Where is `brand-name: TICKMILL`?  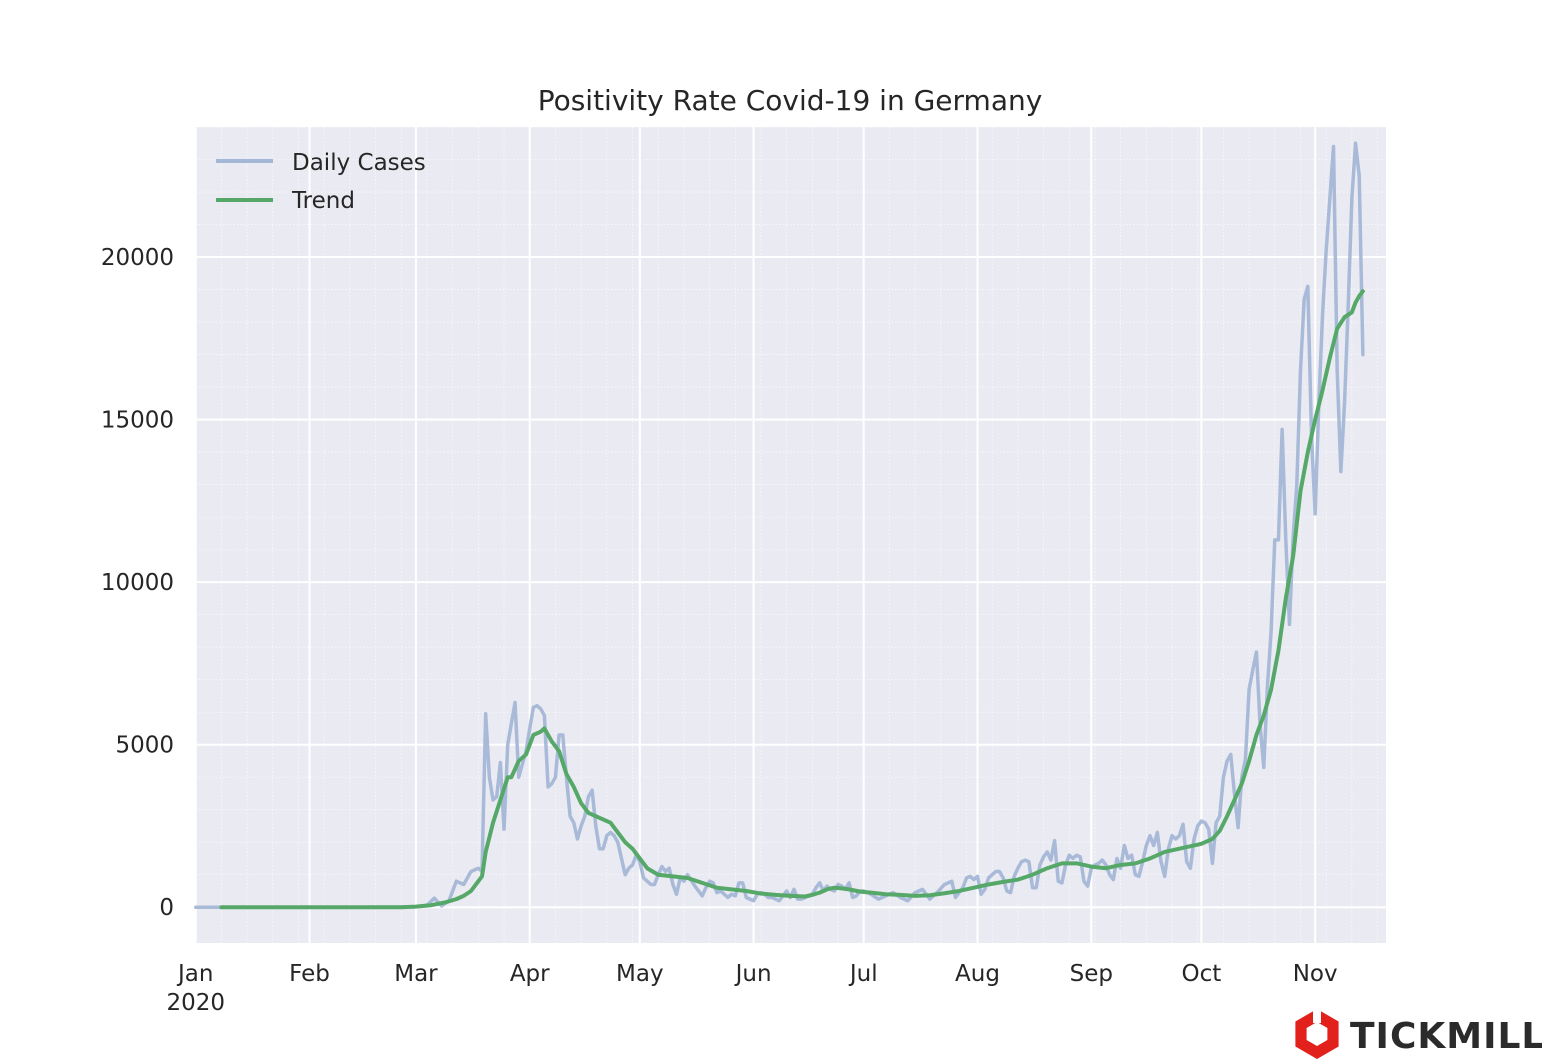
brand-name: TICKMILL is located at coordinates (1446, 1036).